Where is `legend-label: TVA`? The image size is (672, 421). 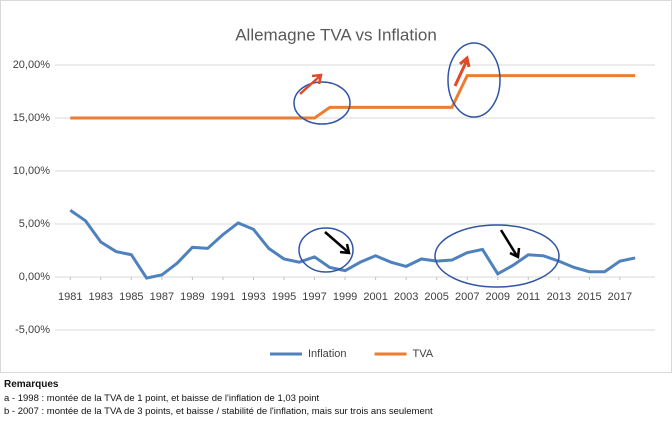
legend-label: TVA is located at coordinates (423, 354).